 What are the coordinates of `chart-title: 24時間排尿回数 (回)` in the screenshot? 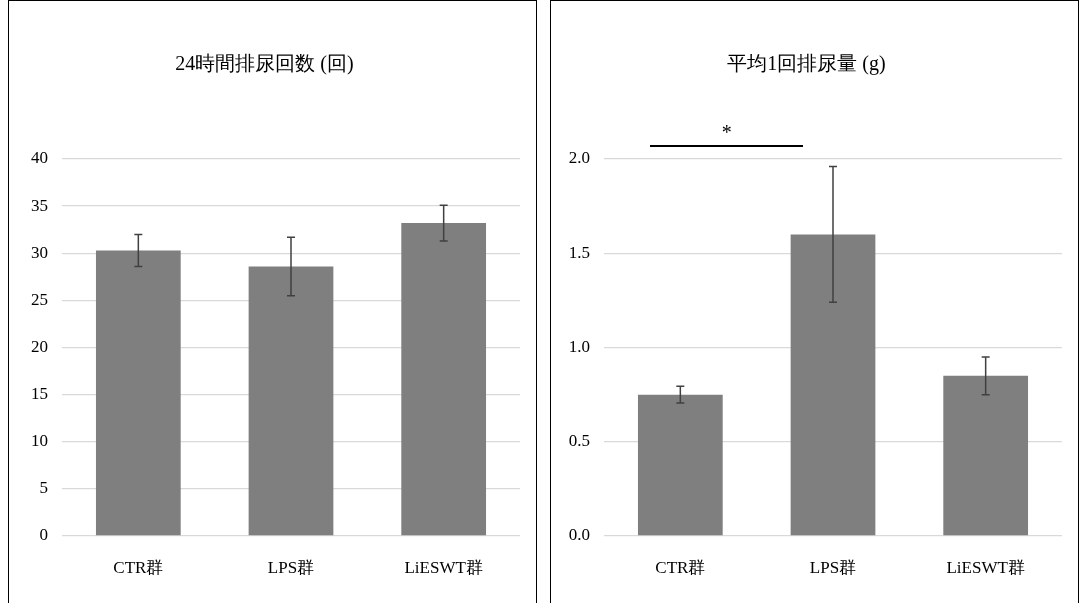 It's located at (264, 64).